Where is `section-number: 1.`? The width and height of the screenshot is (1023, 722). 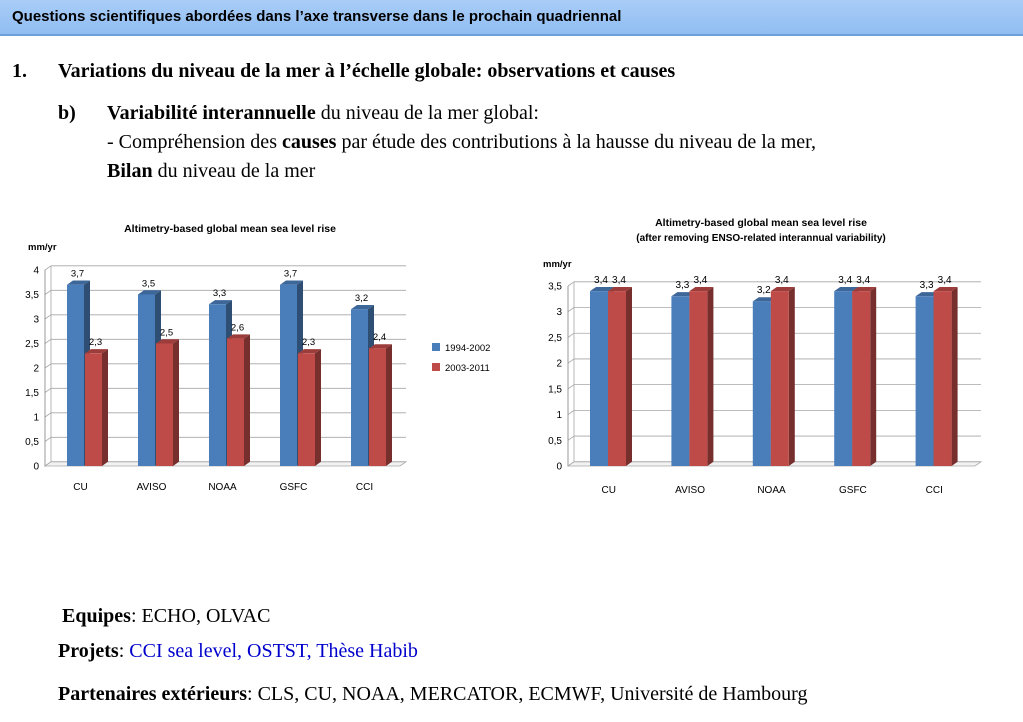 section-number: 1. is located at coordinates (19, 71).